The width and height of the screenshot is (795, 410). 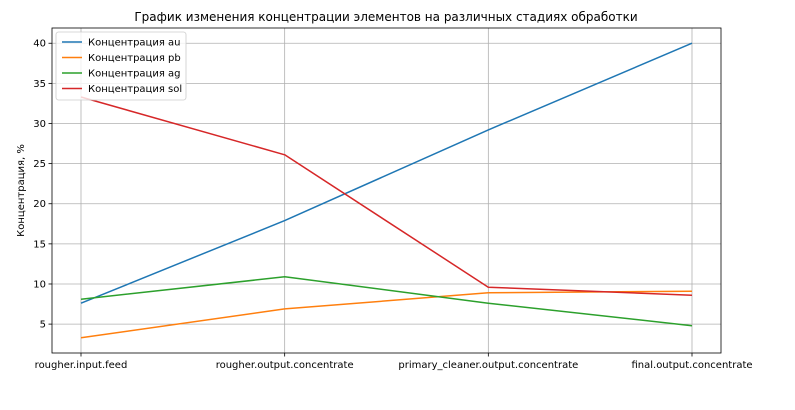 What do you see at coordinates (42, 185) in the screenshot?
I see `y-axis: 5 10 15 20 25 30 35 40` at bounding box center [42, 185].